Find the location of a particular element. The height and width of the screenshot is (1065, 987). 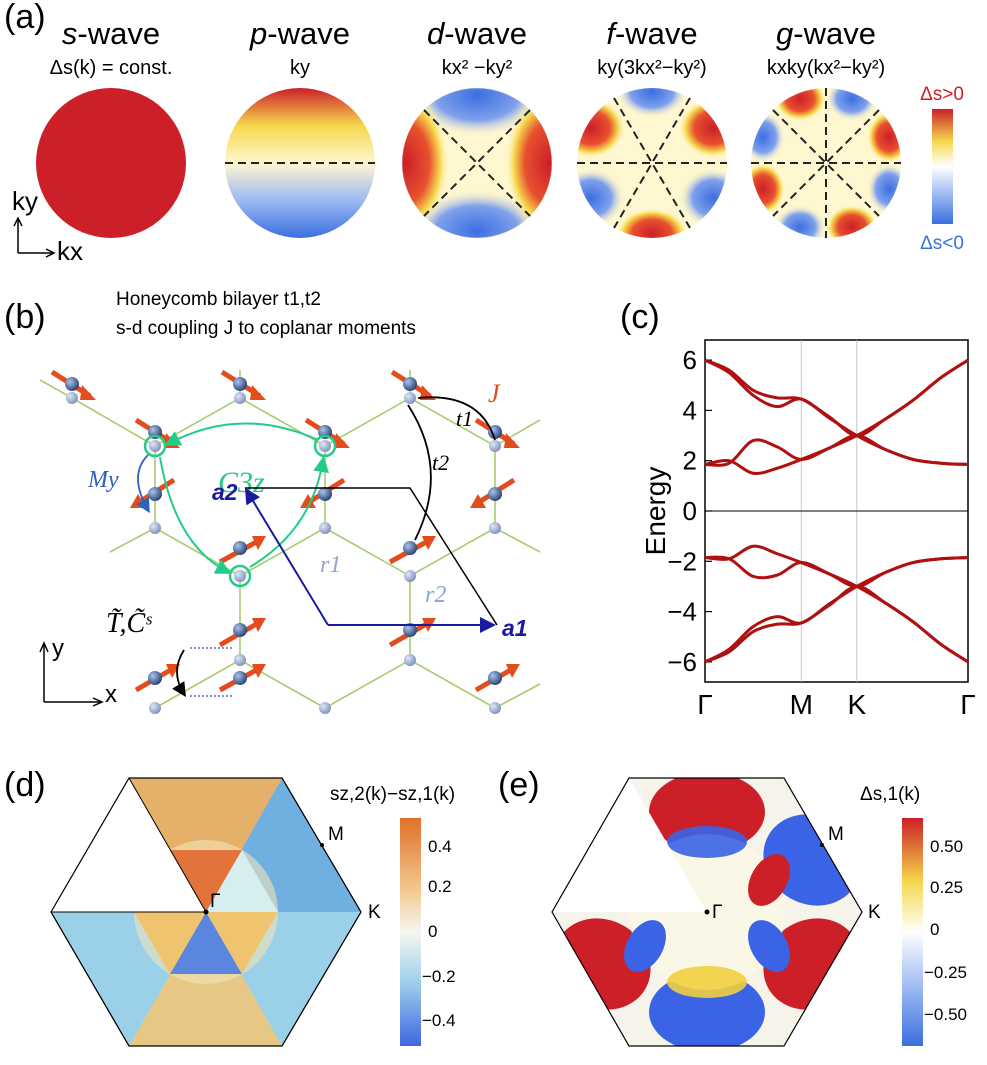

wave-formula-p: ky is located at coordinates (300, 68).